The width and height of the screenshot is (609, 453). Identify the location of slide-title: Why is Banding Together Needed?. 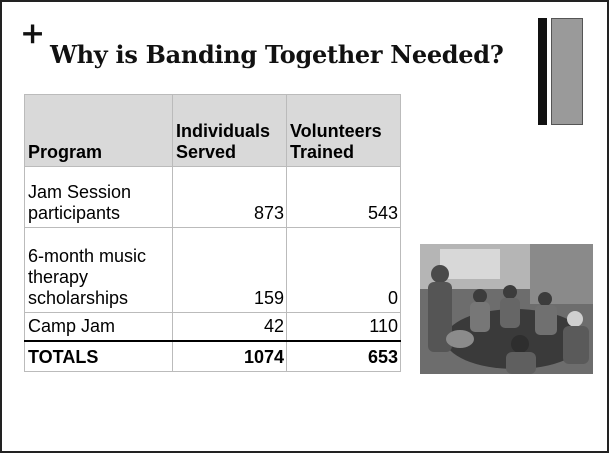
(277, 54).